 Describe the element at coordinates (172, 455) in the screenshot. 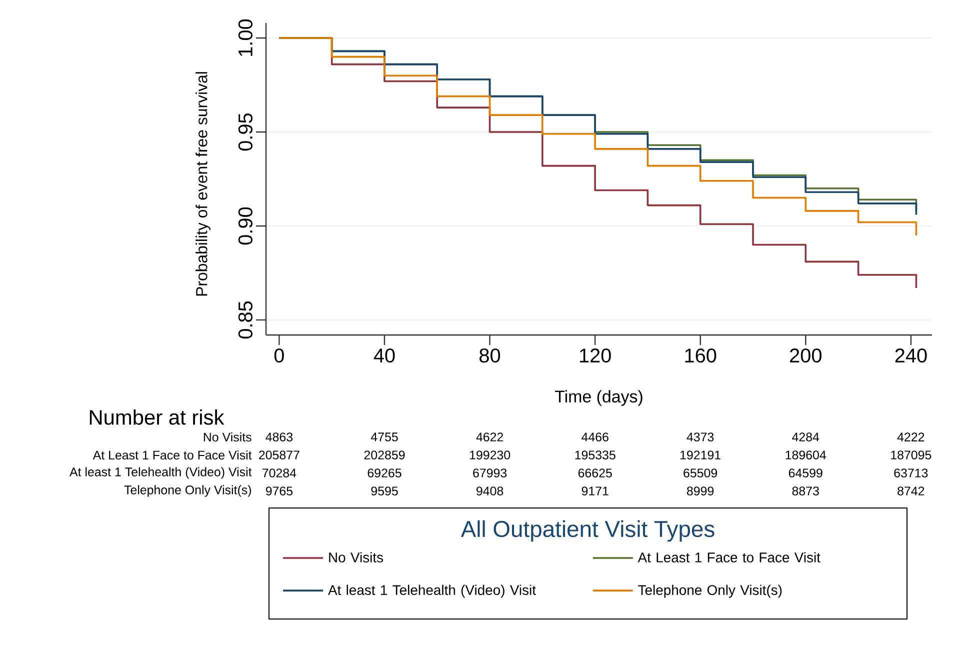

I see `text: At Least 1 Face to Face Visit` at that location.